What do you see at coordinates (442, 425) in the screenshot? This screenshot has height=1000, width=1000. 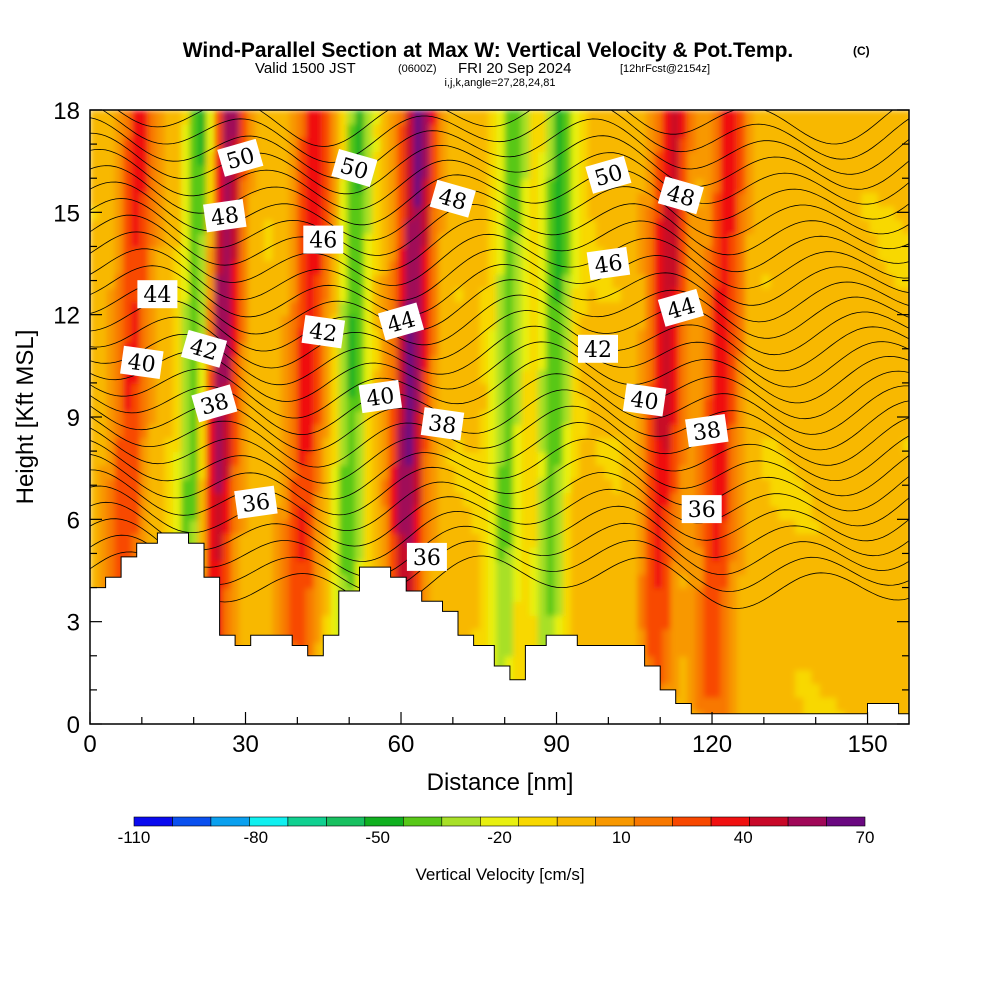 I see `theta-label-text: 38` at bounding box center [442, 425].